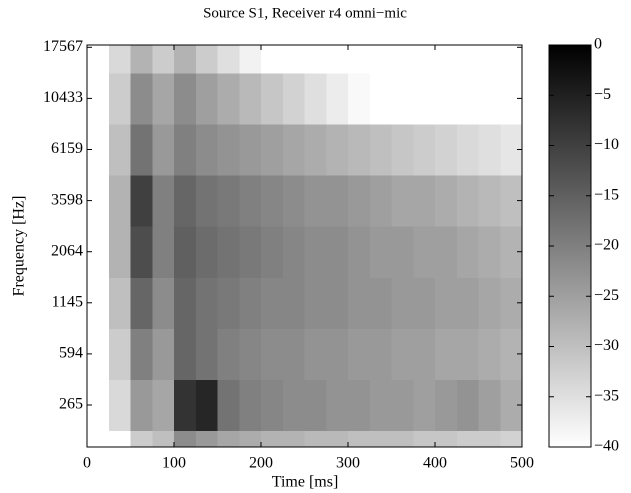 This screenshot has height=493, width=631. Describe the element at coordinates (19, 246) in the screenshot. I see `y-axis-label: Frequency [Hz]` at that location.